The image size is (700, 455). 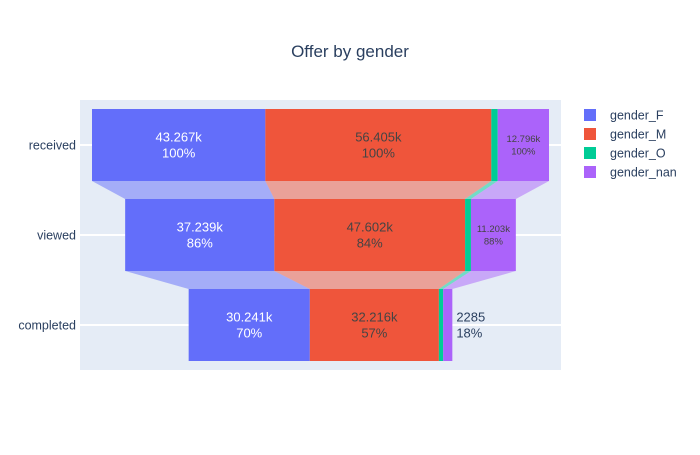 I want to click on bar-gender-f-received, so click(x=179, y=145).